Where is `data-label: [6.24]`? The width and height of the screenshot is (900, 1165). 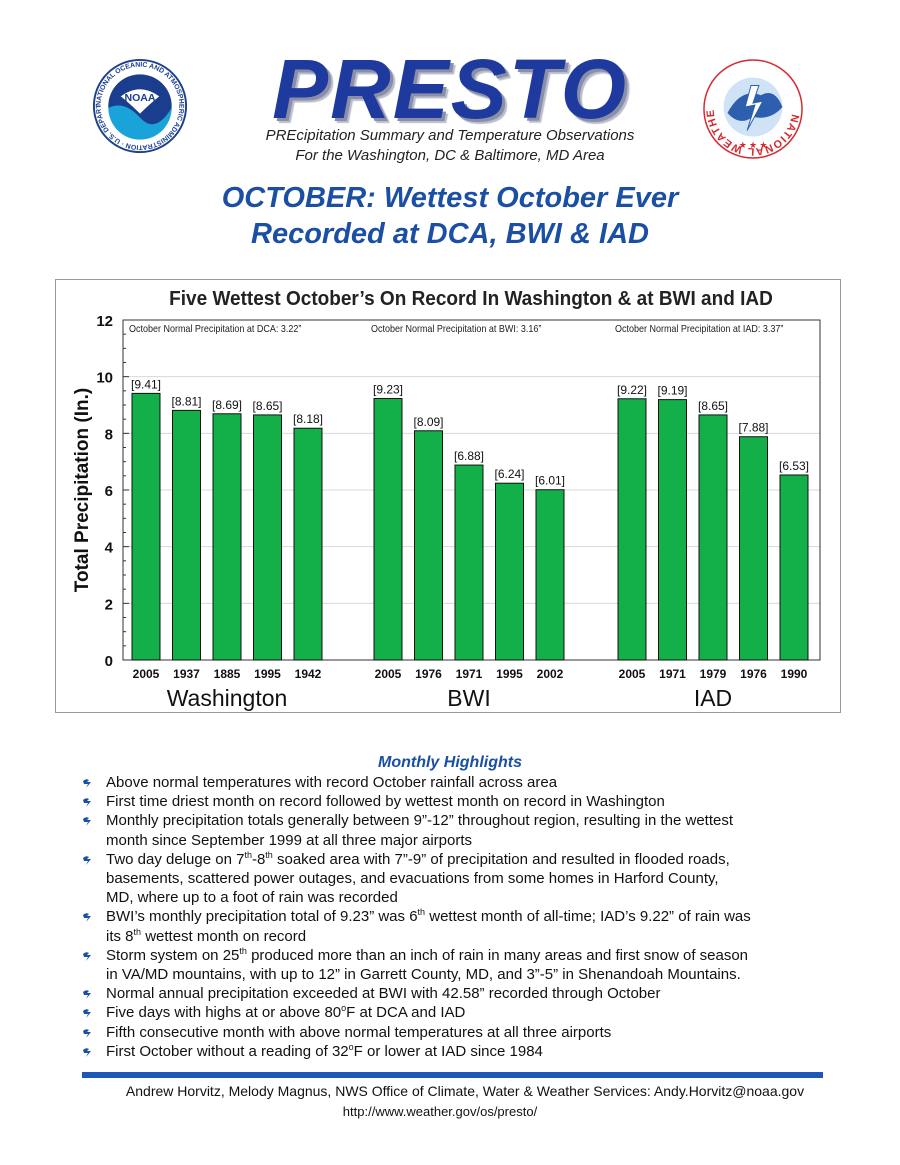 data-label: [6.24] is located at coordinates (509, 474).